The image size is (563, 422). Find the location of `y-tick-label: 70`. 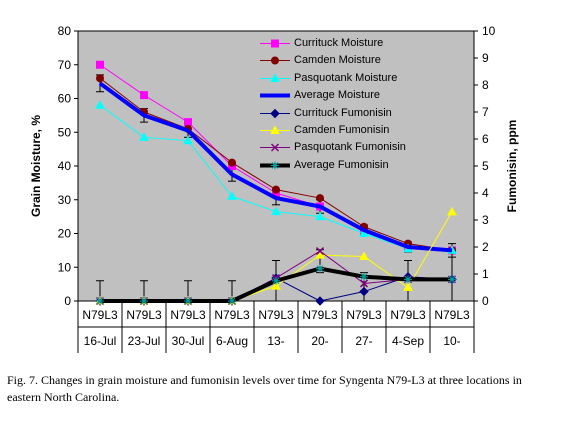

y-tick-label: 70 is located at coordinates (65, 65).